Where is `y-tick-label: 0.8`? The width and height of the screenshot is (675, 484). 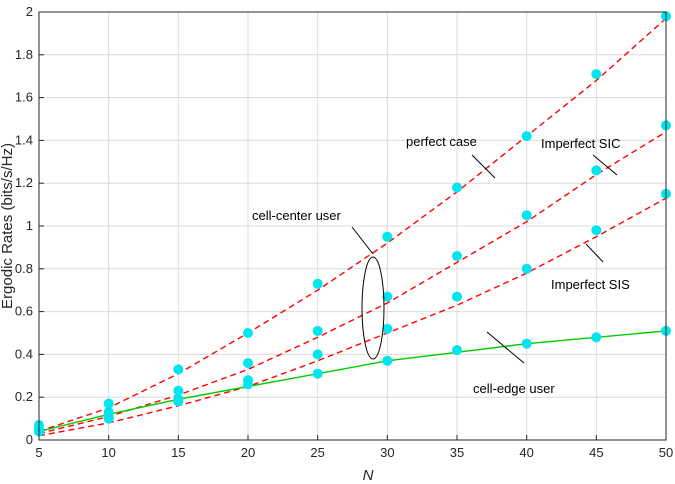 y-tick-label: 0.8 is located at coordinates (24, 268).